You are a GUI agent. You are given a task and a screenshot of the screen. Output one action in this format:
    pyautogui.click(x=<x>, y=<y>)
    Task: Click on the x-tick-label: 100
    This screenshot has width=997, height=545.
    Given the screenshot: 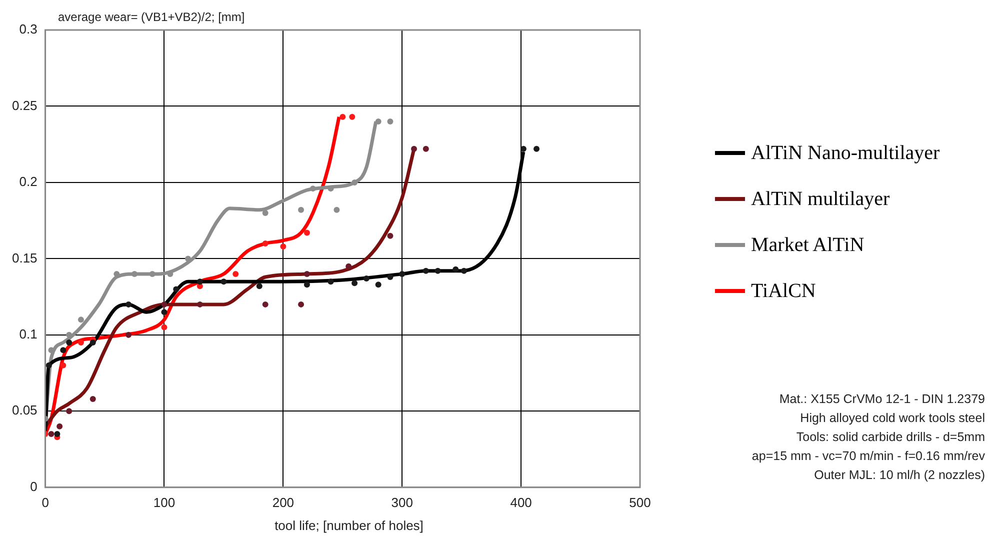 What is the action you would take?
    pyautogui.click(x=164, y=502)
    